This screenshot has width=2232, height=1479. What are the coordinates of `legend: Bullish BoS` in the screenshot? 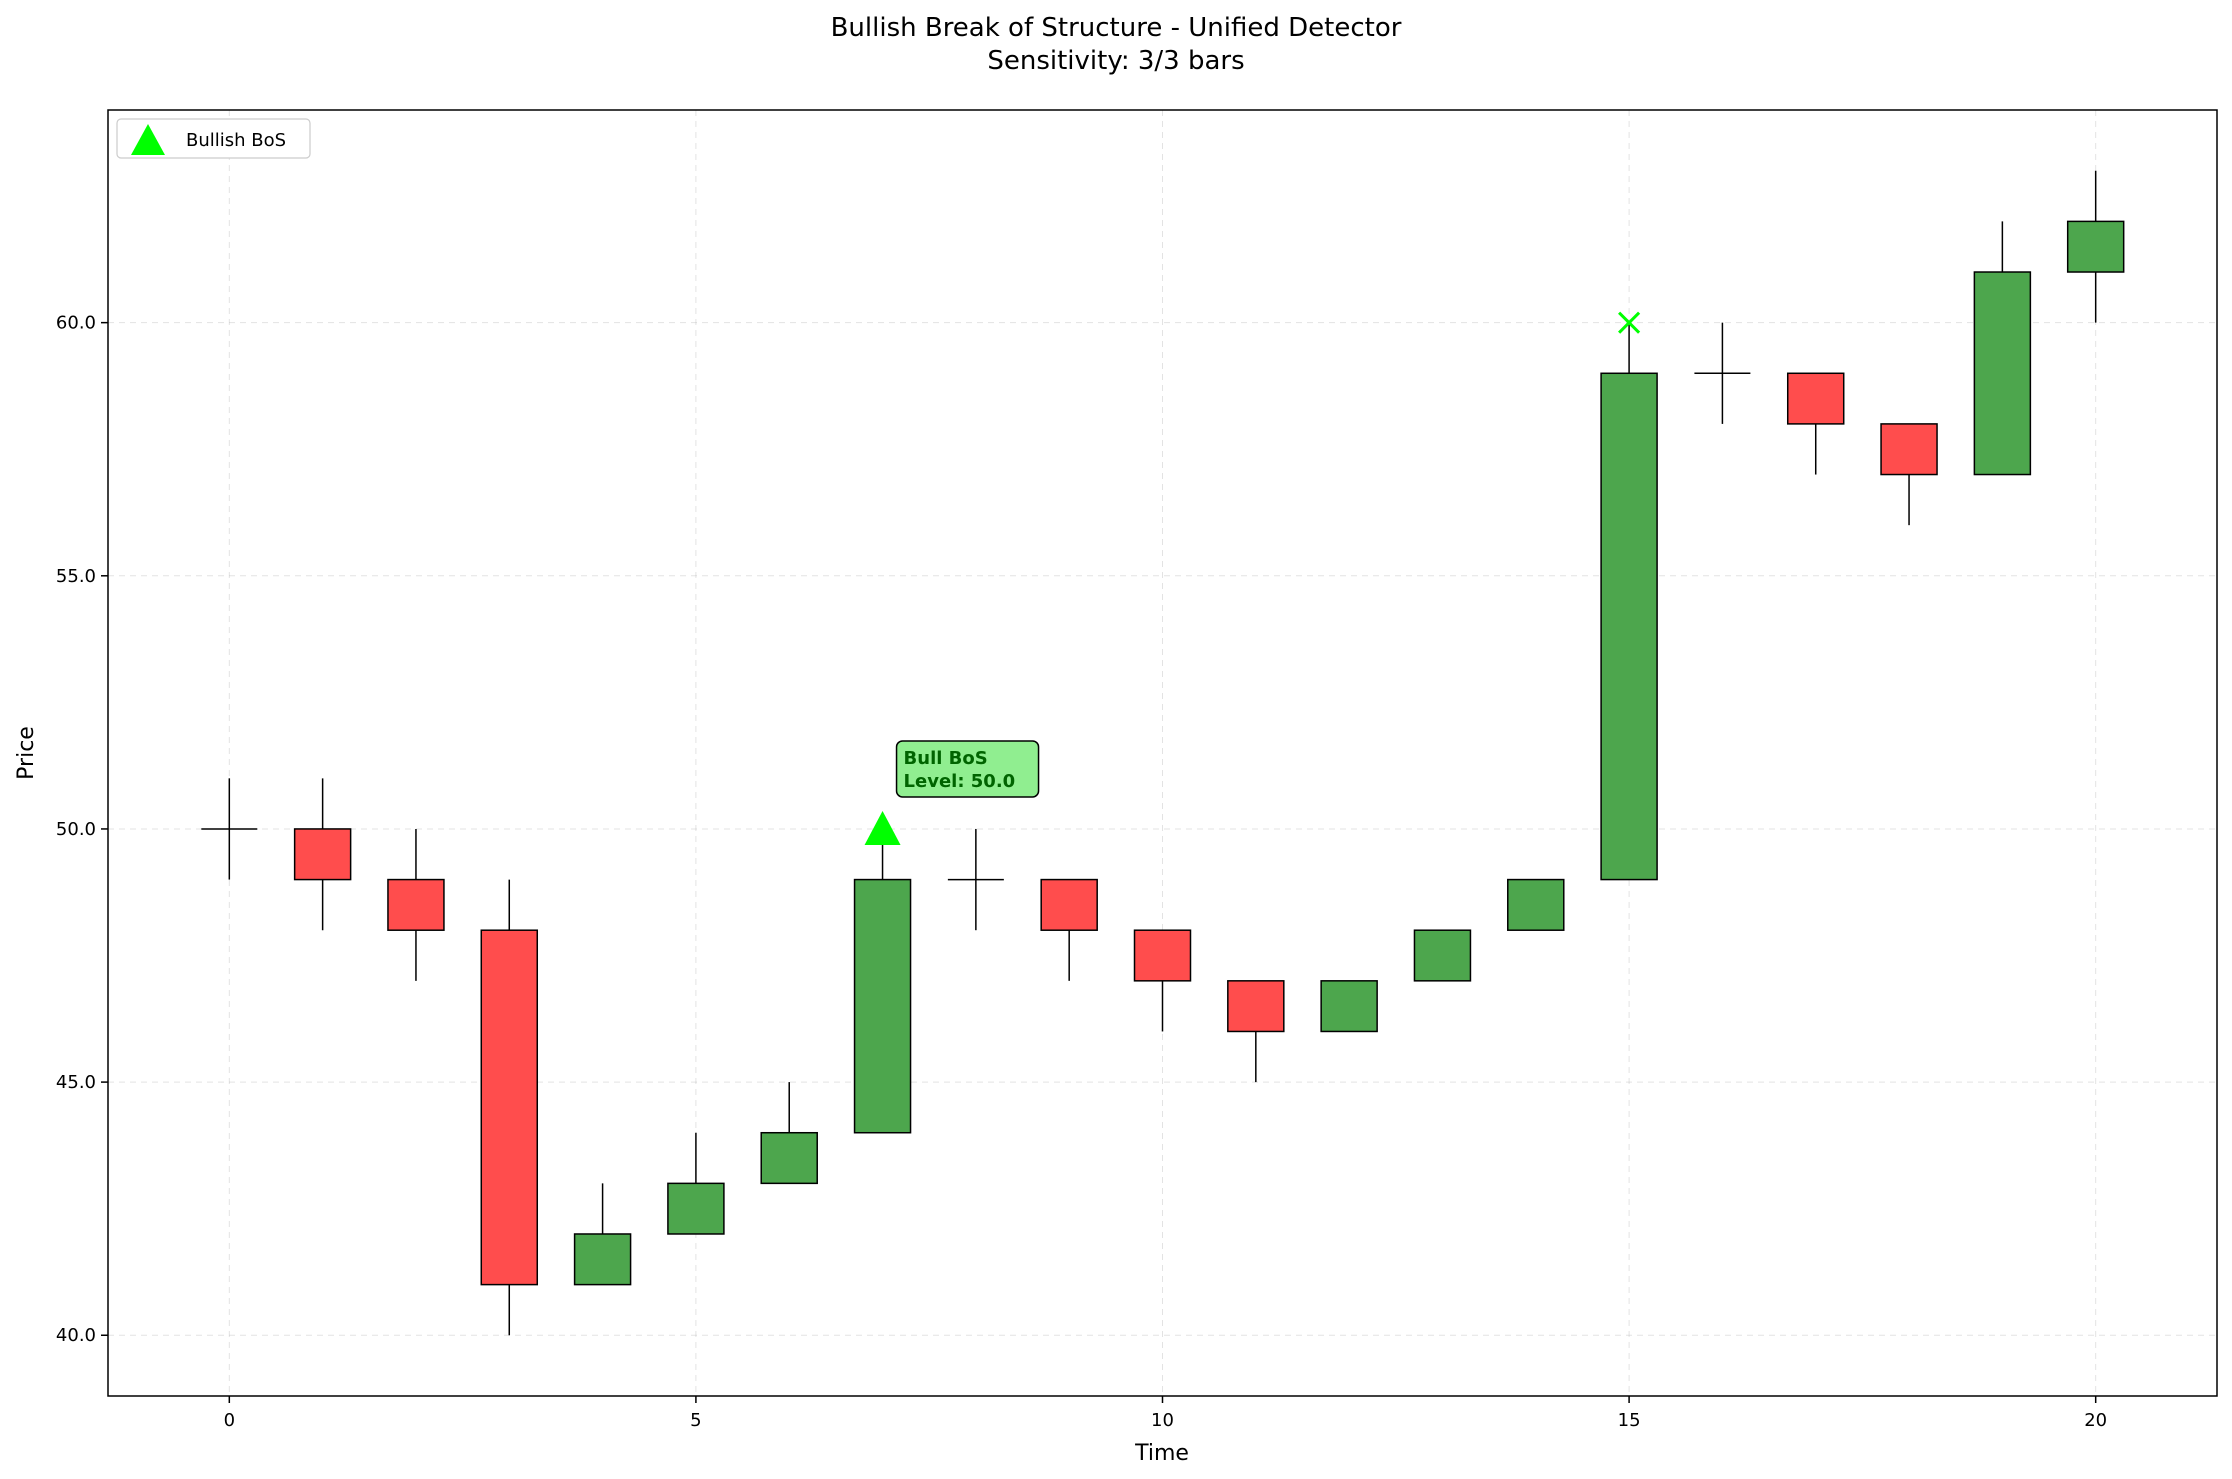 It's located at (213, 138).